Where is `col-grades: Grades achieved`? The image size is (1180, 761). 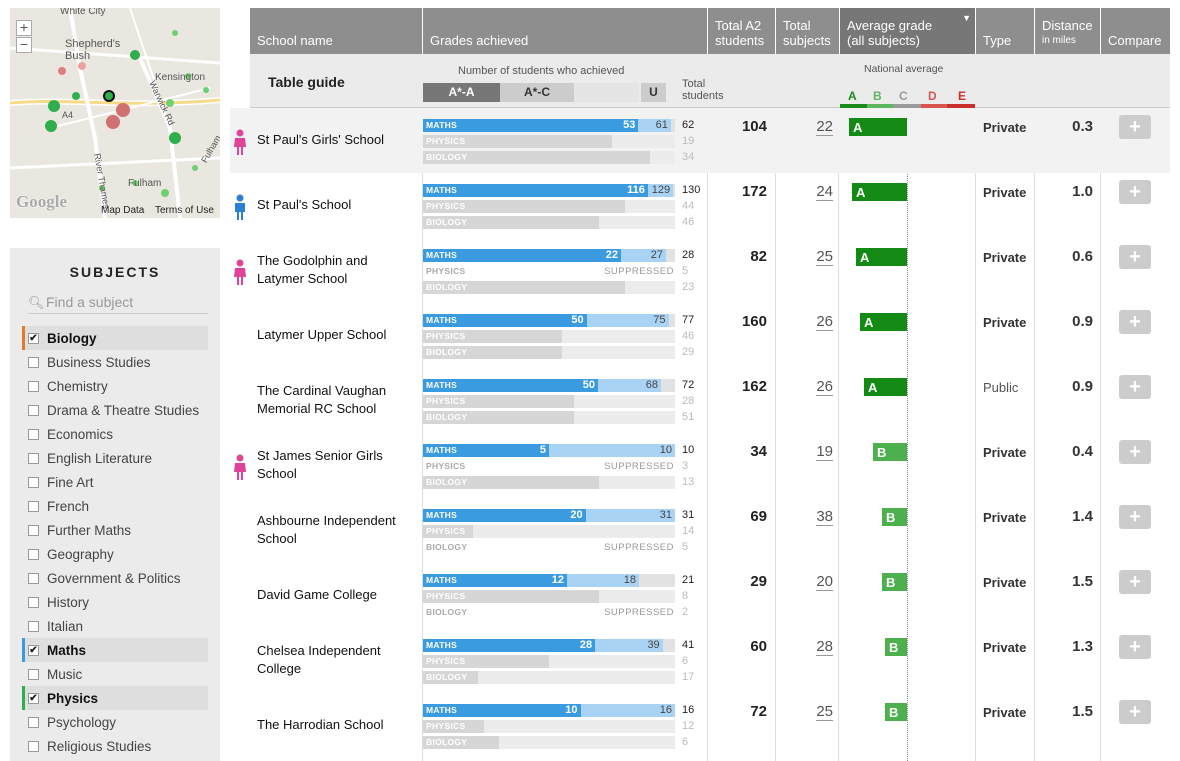 col-grades: Grades achieved is located at coordinates (565, 31).